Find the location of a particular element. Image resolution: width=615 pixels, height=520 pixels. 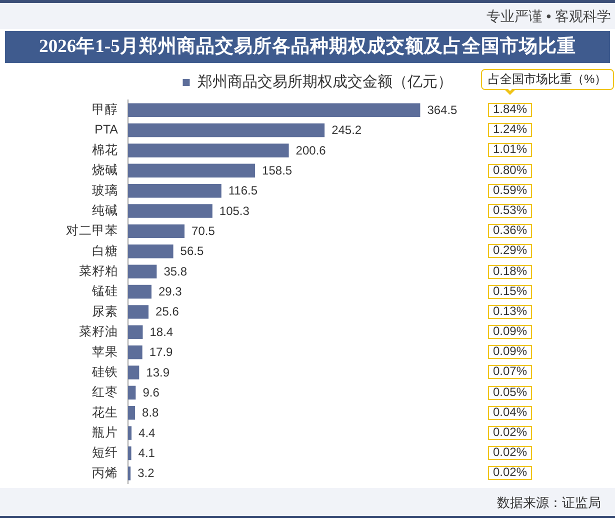

y-tick-label: 短纤 is located at coordinates (105, 453).